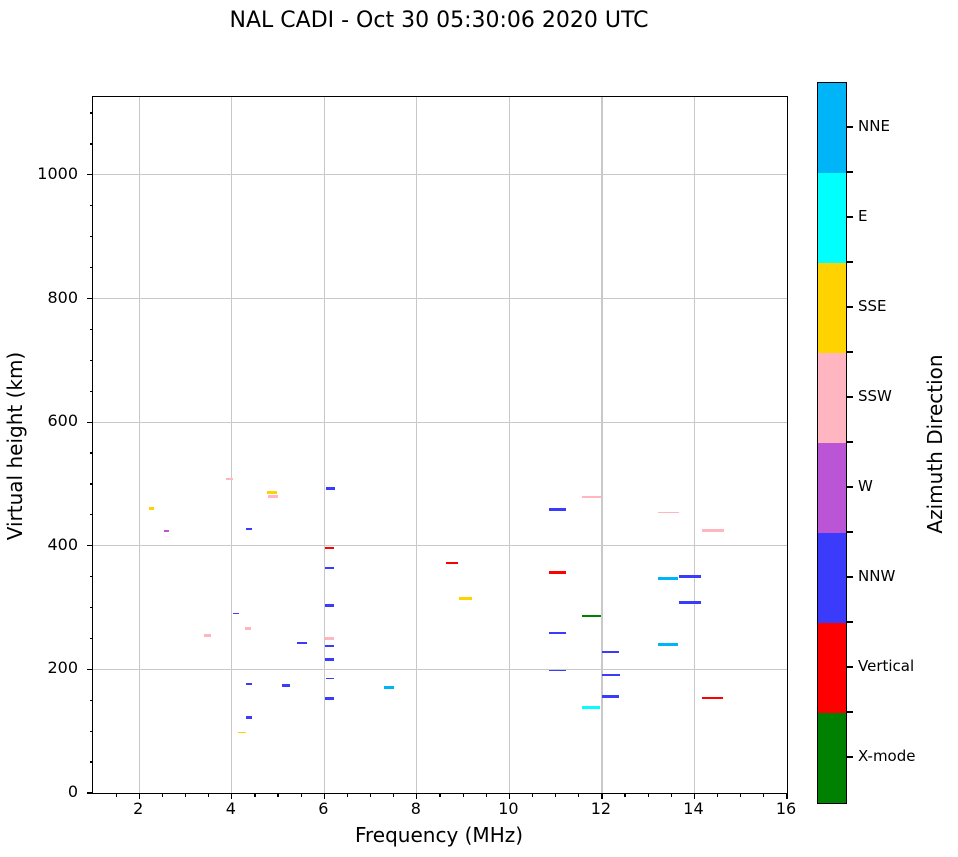  Describe the element at coordinates (72, 791) in the screenshot. I see `y-tick-label: 0` at that location.